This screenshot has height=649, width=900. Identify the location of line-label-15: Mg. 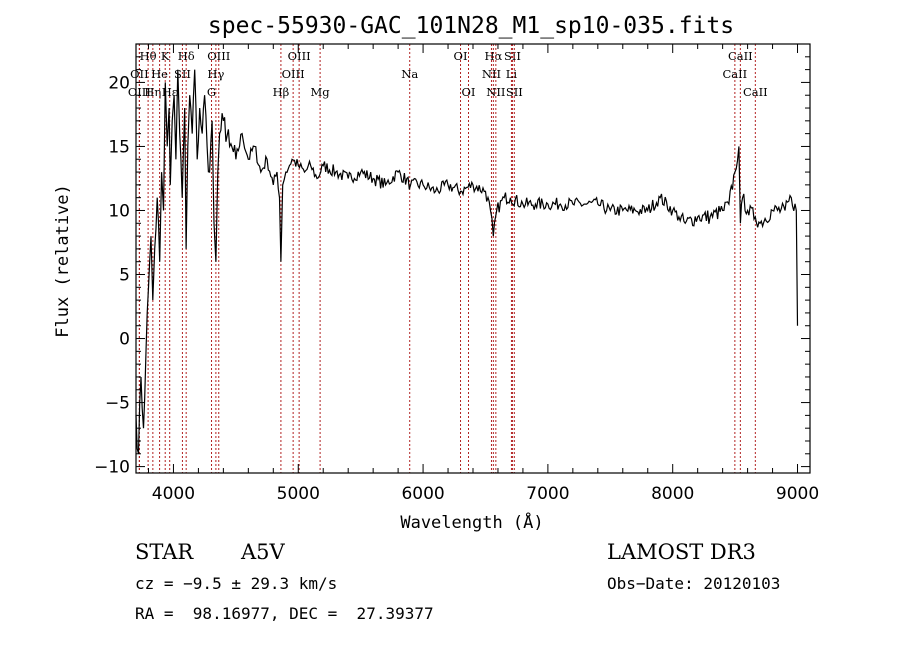
(321, 92).